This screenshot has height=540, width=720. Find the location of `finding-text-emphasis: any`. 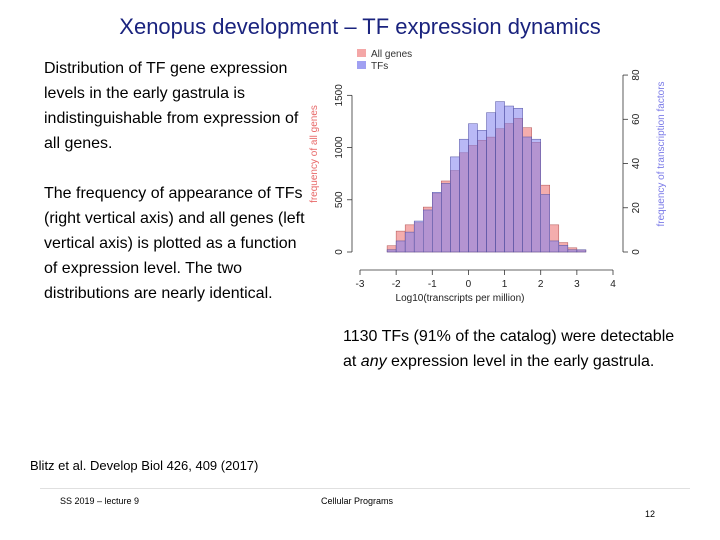

finding-text-emphasis: any is located at coordinates (373, 361).